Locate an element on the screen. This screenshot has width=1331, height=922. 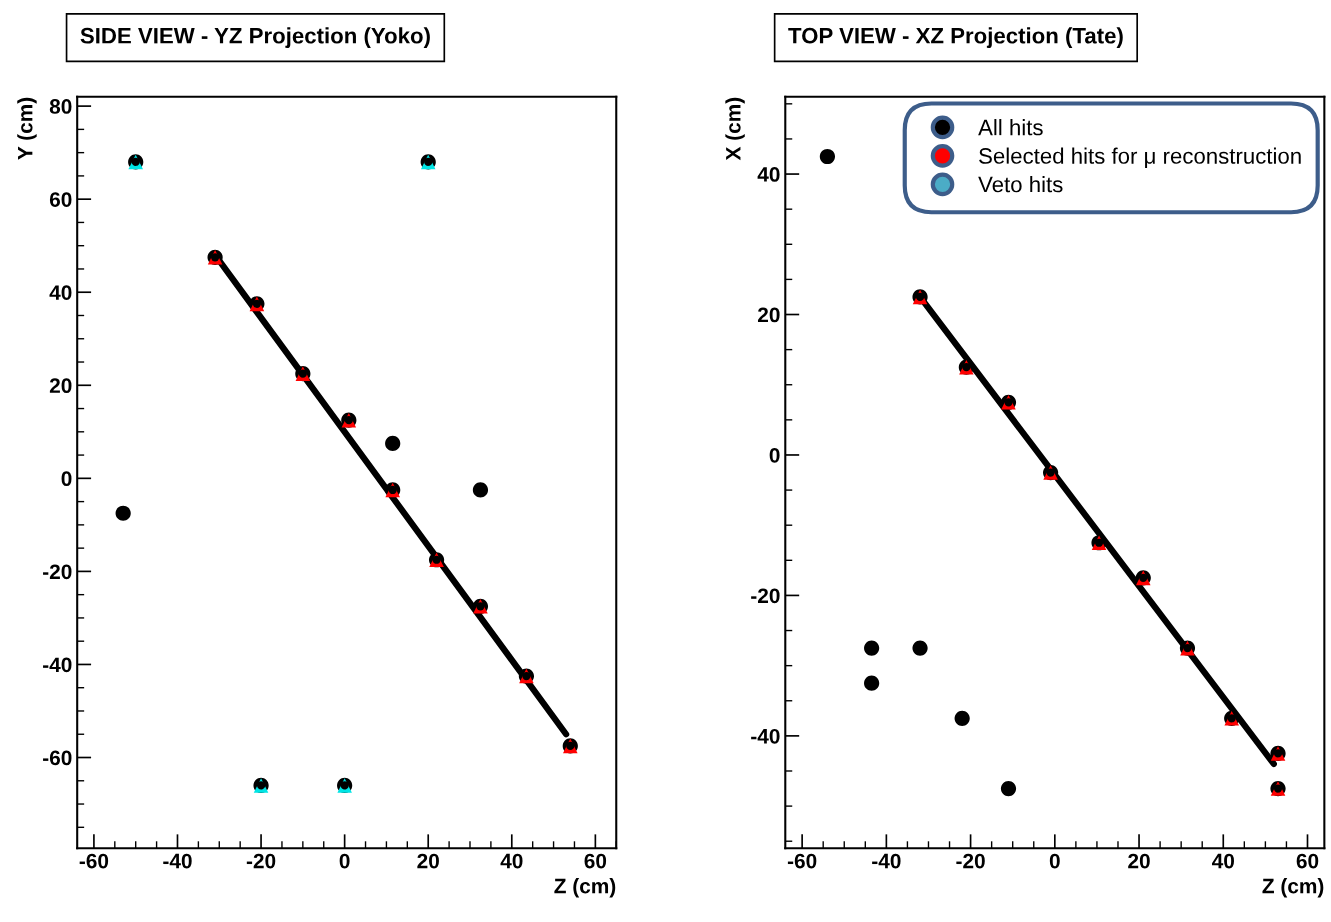
y-tick-label: 80 is located at coordinates (60, 106).